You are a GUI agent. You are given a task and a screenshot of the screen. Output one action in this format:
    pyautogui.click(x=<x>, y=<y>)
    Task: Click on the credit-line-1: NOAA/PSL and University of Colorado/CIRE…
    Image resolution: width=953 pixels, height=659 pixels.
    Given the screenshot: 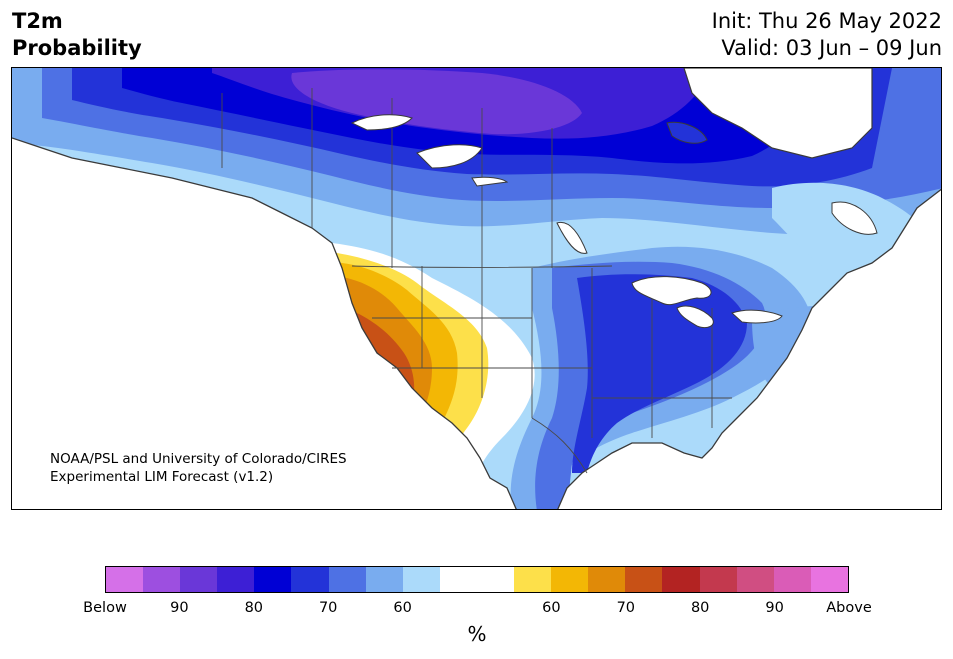 What is the action you would take?
    pyautogui.click(x=198, y=459)
    